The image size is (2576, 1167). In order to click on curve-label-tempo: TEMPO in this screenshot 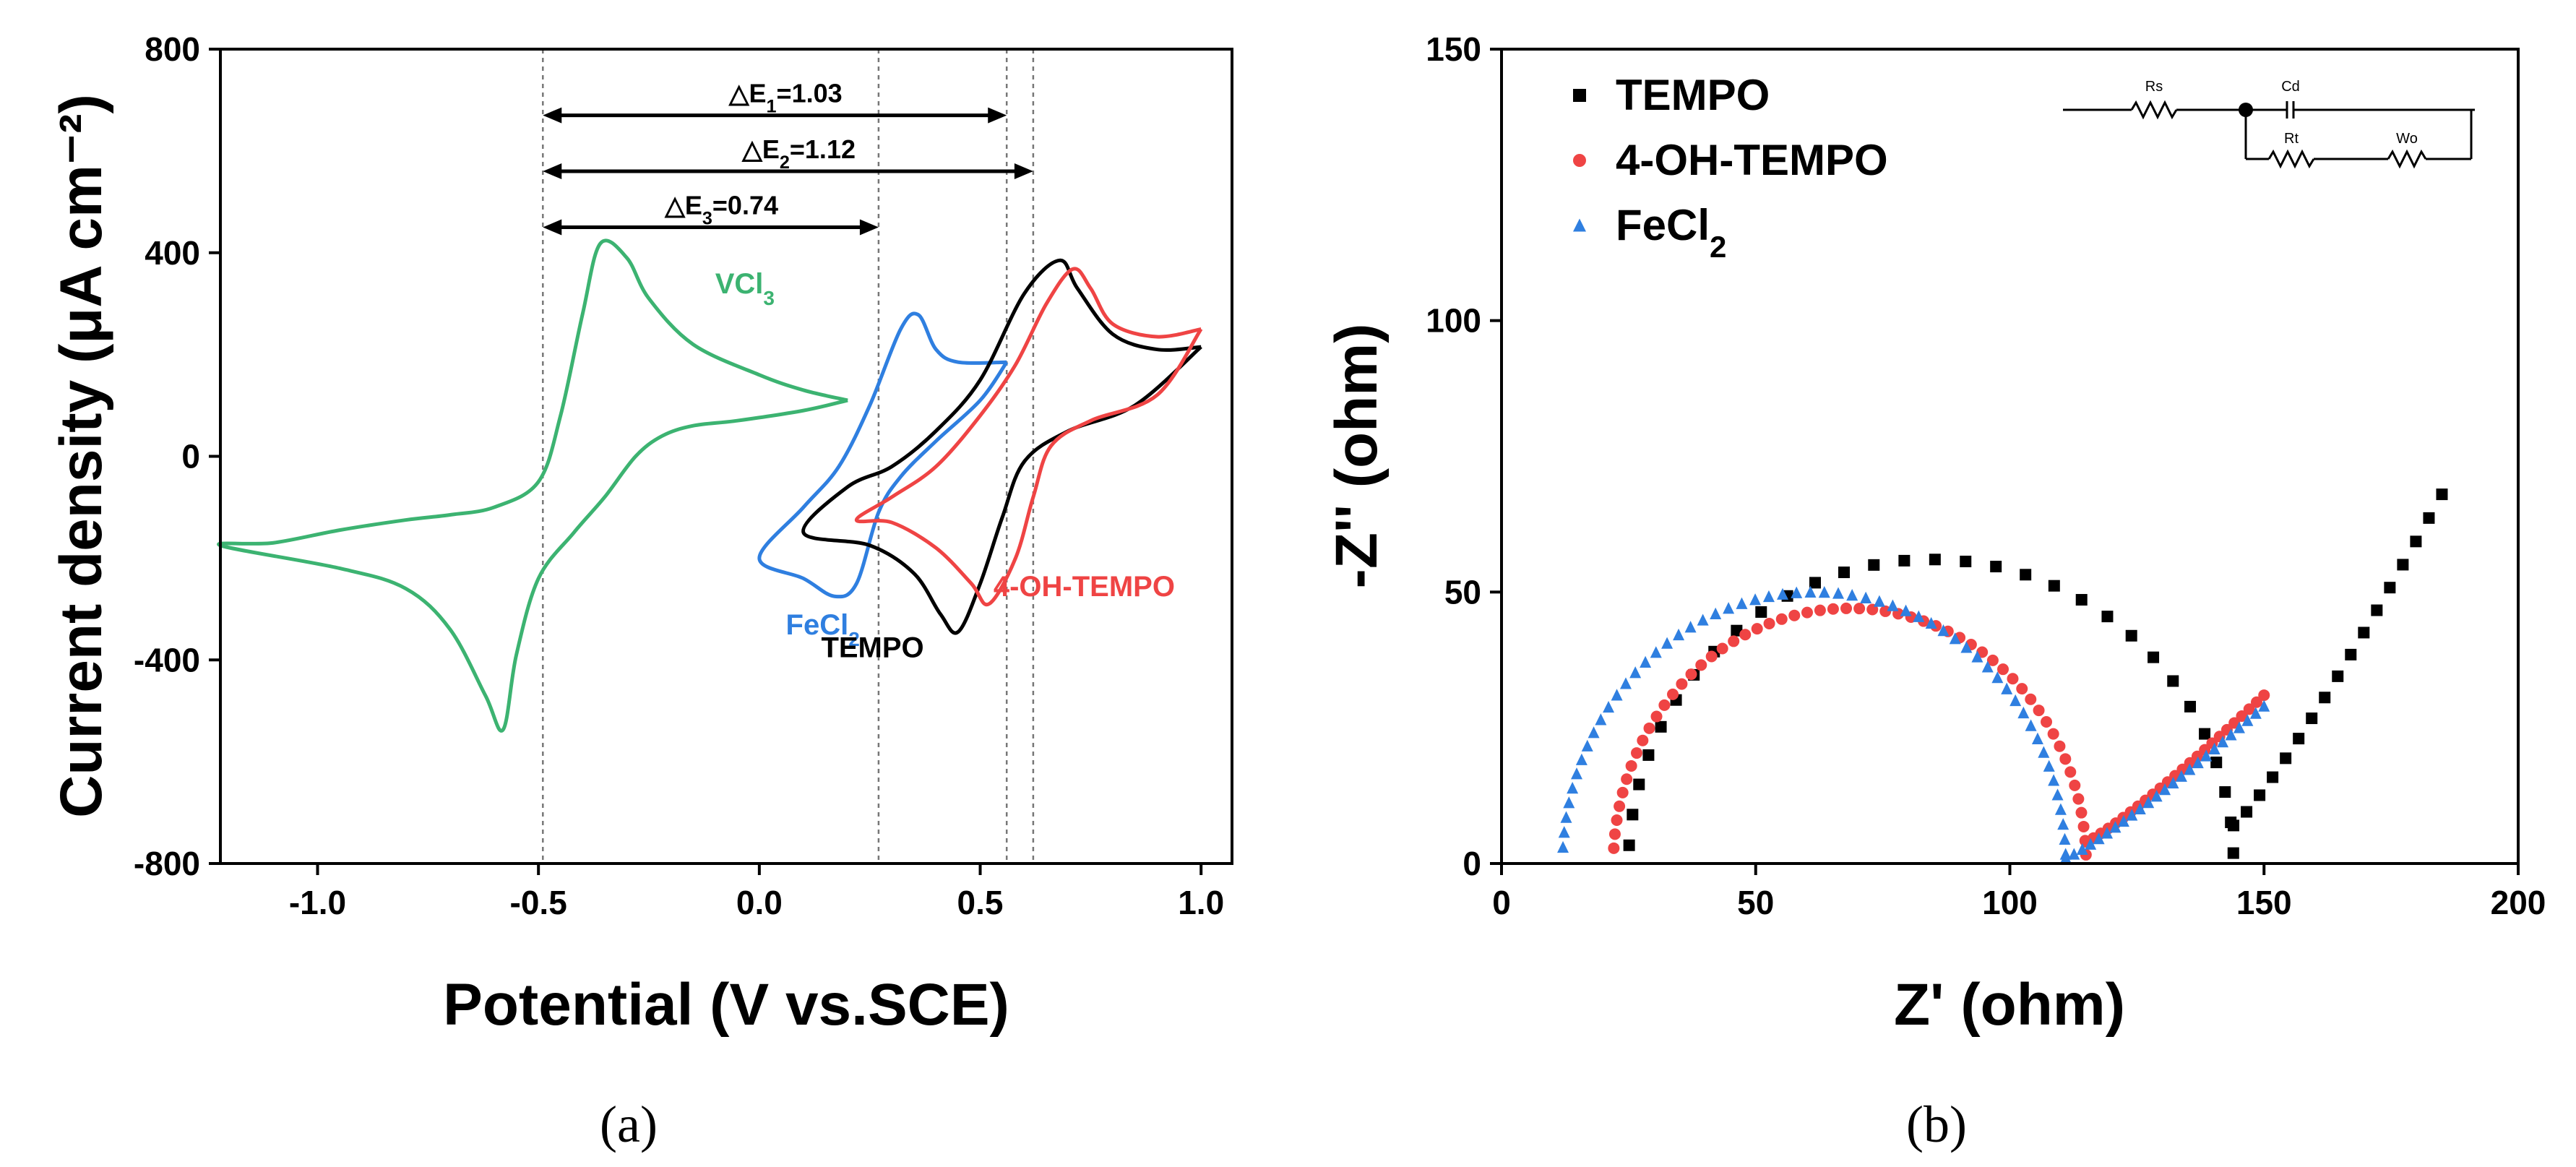, I will do `click(872, 648)`.